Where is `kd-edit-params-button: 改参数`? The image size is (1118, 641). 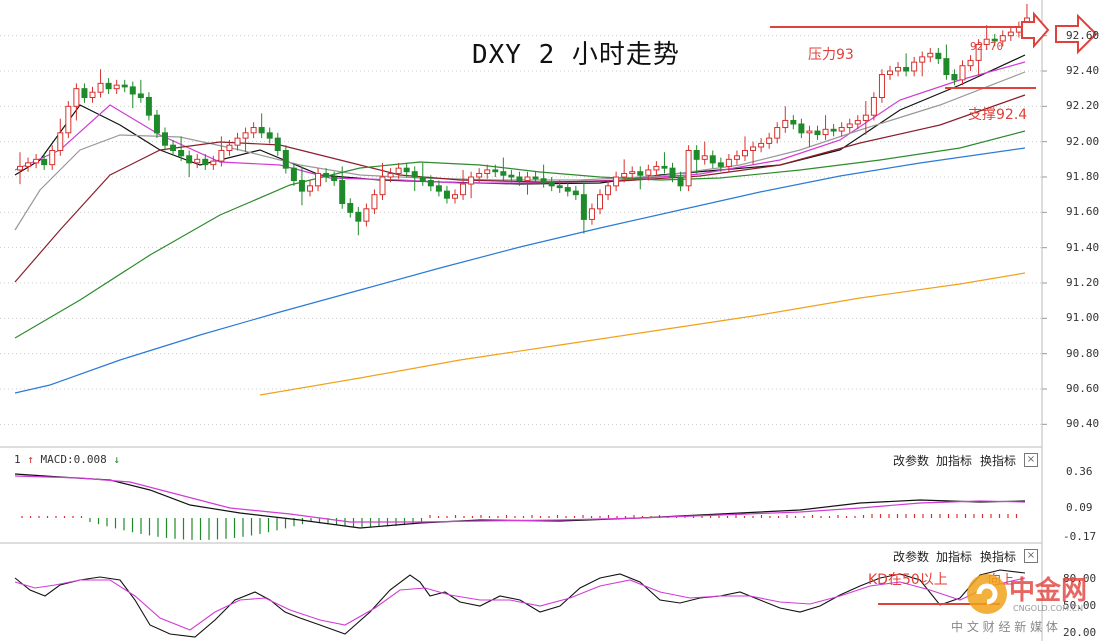
kd-edit-params-button: 改参数 is located at coordinates (911, 557).